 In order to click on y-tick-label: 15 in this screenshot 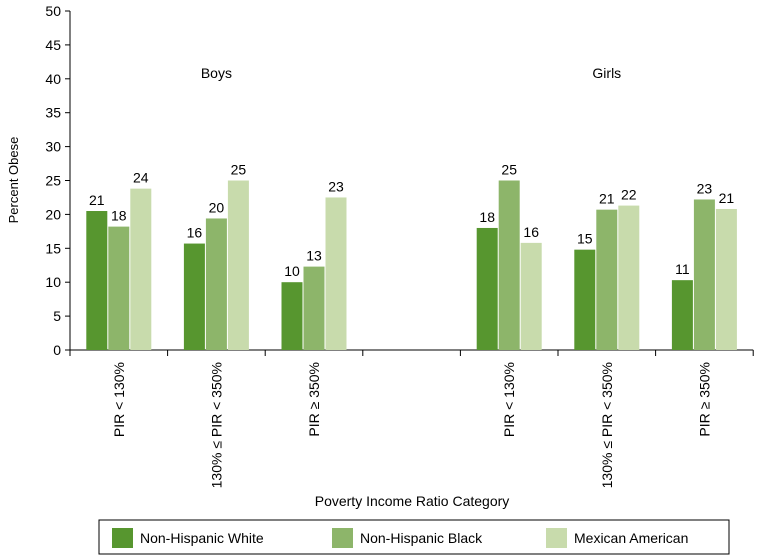, I will do `click(53, 248)`.